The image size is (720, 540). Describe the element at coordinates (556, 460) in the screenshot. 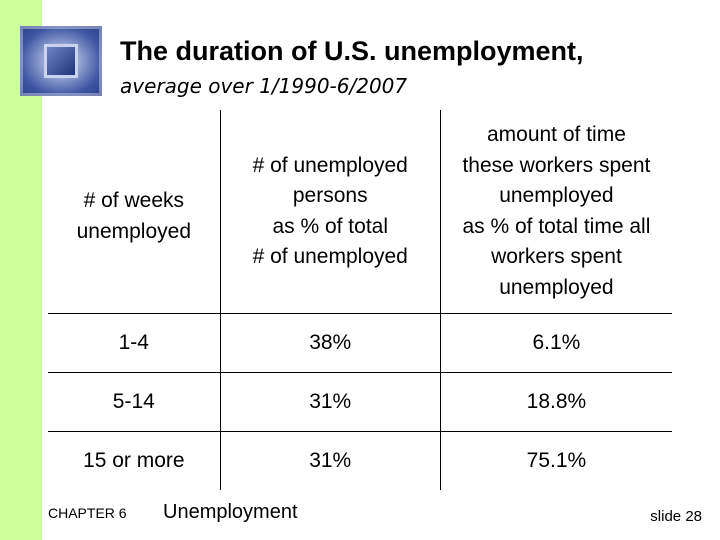

I see `cell-time-pct: 75.1%` at that location.